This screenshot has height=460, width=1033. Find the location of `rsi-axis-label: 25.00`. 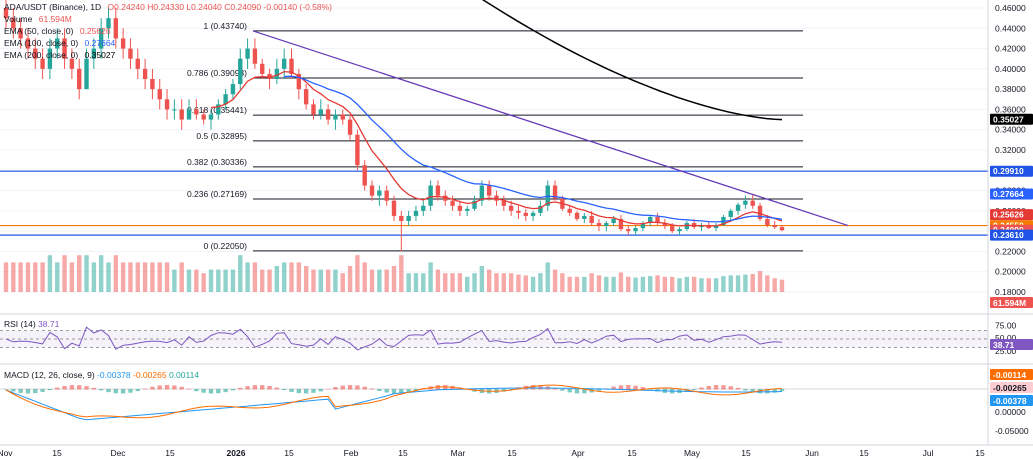

rsi-axis-label: 25.00 is located at coordinates (1006, 351).